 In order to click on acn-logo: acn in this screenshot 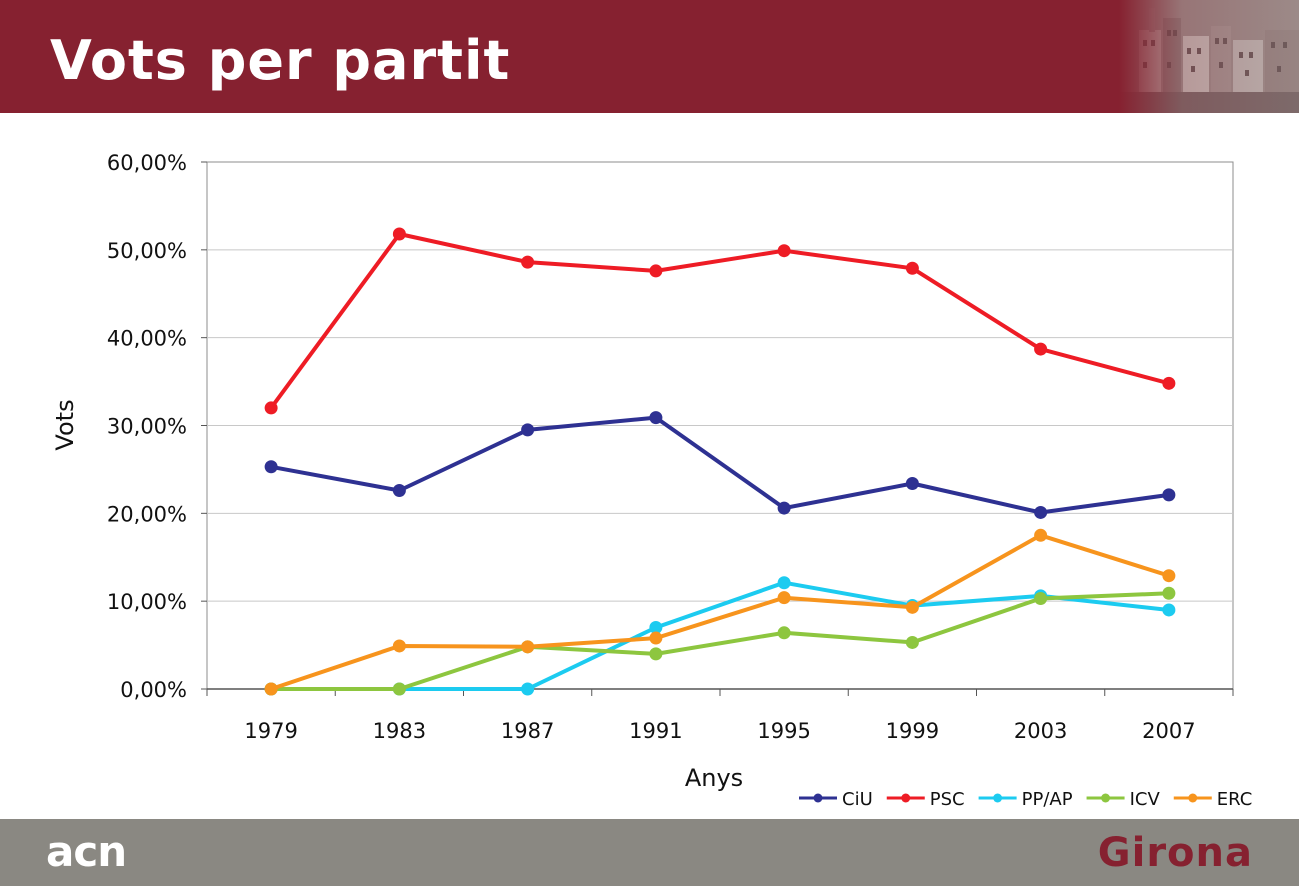, I will do `click(86, 853)`.